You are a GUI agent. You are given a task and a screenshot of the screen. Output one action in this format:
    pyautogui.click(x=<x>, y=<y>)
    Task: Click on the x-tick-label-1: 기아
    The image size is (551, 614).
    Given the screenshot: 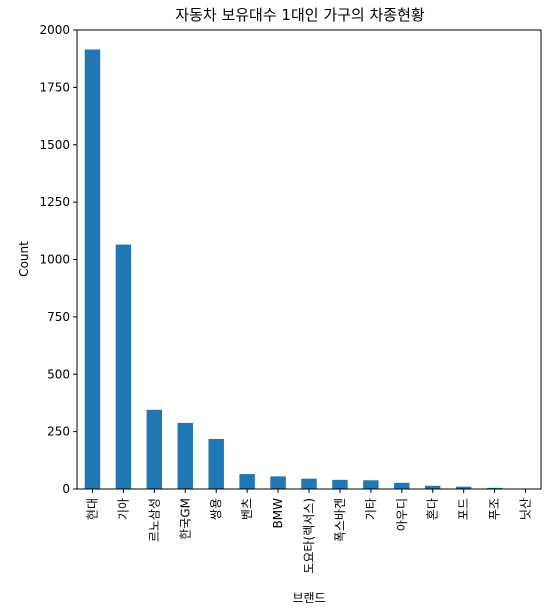 What is the action you would take?
    pyautogui.click(x=123, y=509)
    